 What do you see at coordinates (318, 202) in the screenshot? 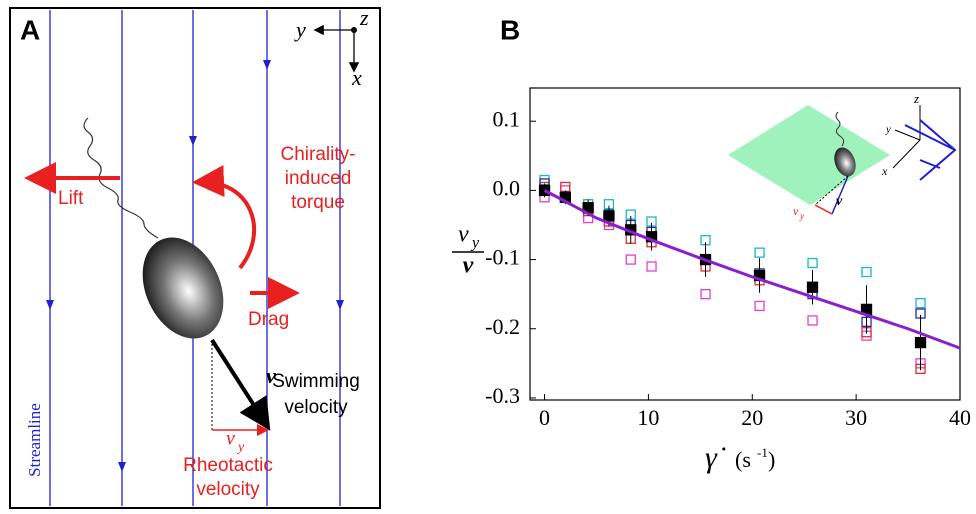
I see `torque-label: torque` at bounding box center [318, 202].